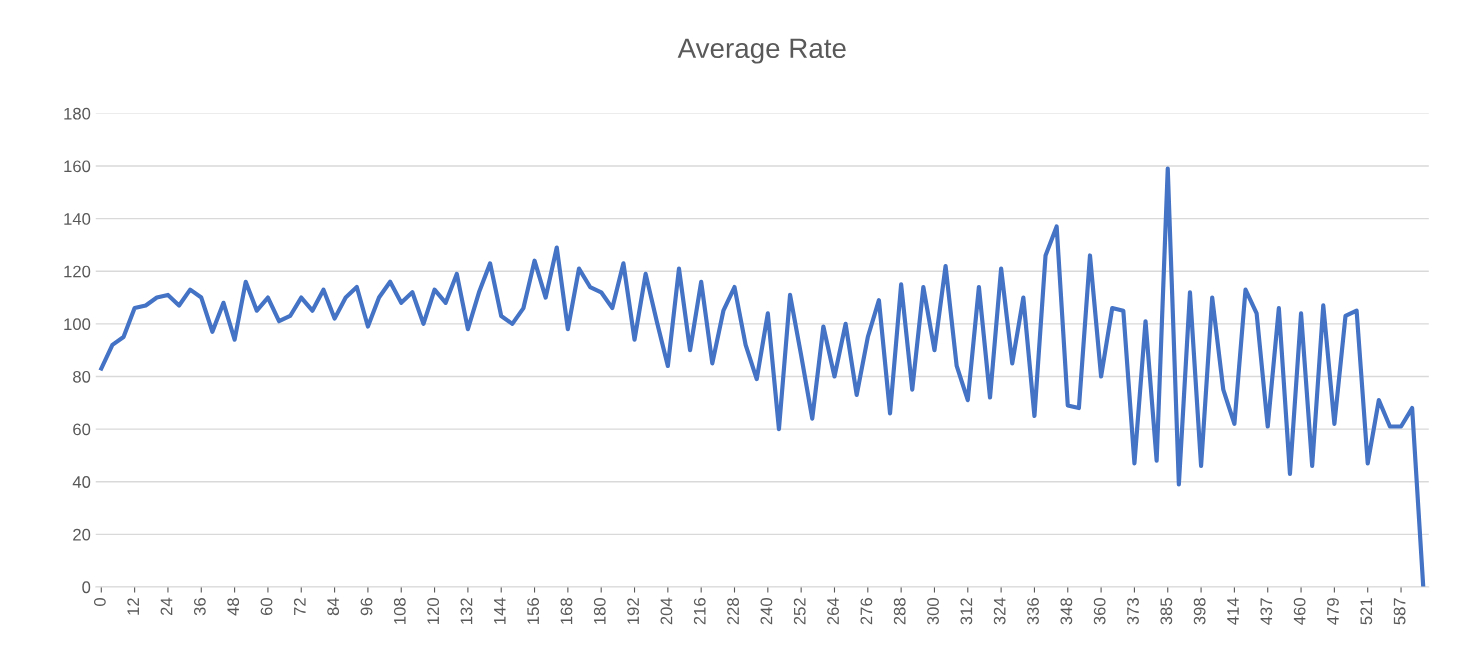 The image size is (1473, 667). Describe the element at coordinates (599, 611) in the screenshot. I see `x-tick-label: 180` at that location.